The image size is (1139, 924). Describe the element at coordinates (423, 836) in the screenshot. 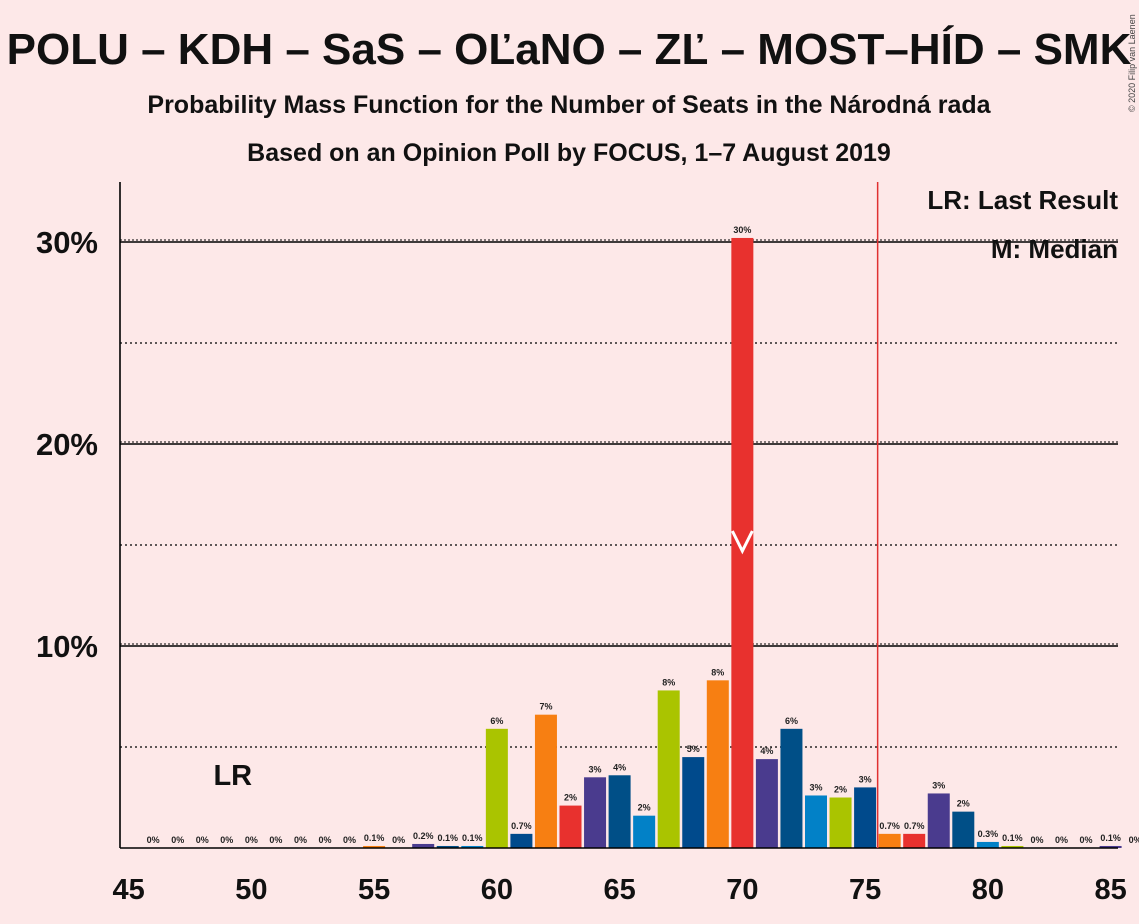

I see `bar-value-label: 0.2%` at that location.